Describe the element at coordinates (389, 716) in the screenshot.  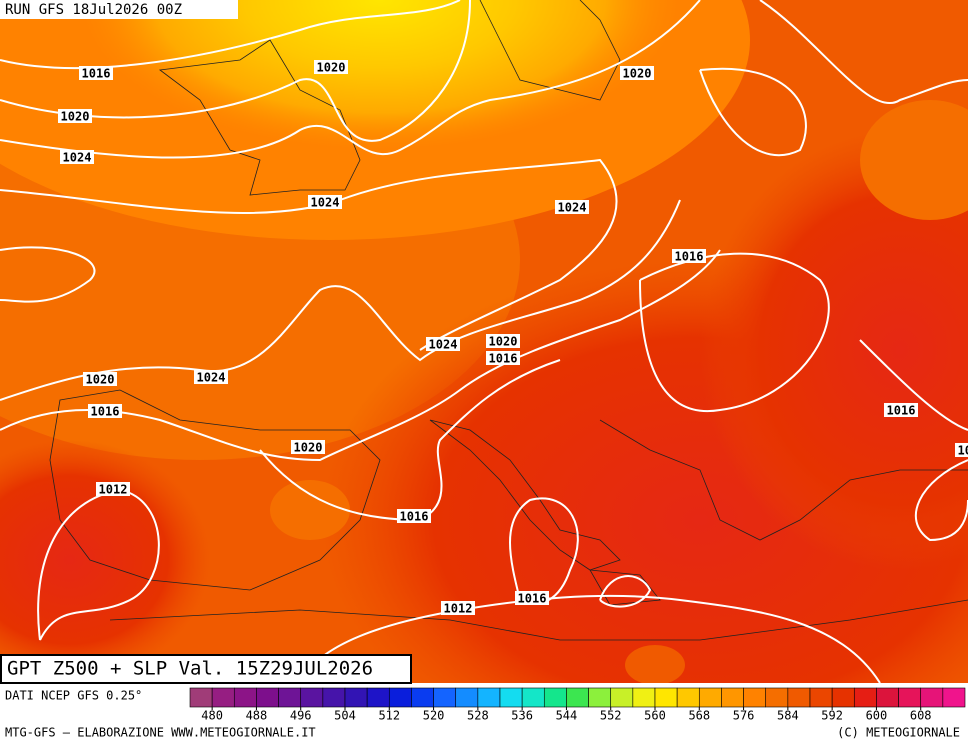
I see `scale-tick-label: 512` at that location.